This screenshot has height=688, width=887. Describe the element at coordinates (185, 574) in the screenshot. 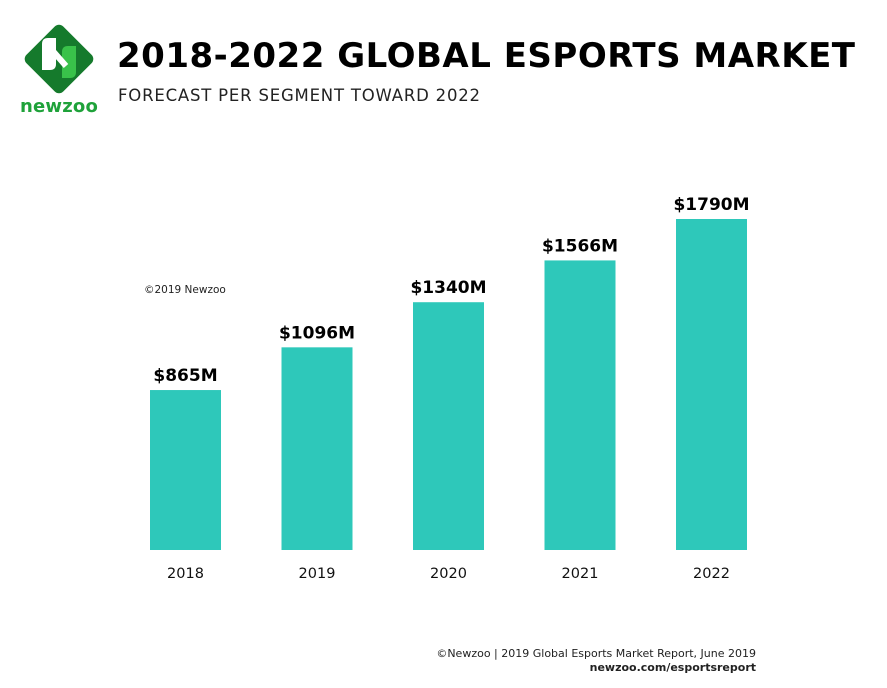

I see `x-tick-label-2018: 2018` at that location.